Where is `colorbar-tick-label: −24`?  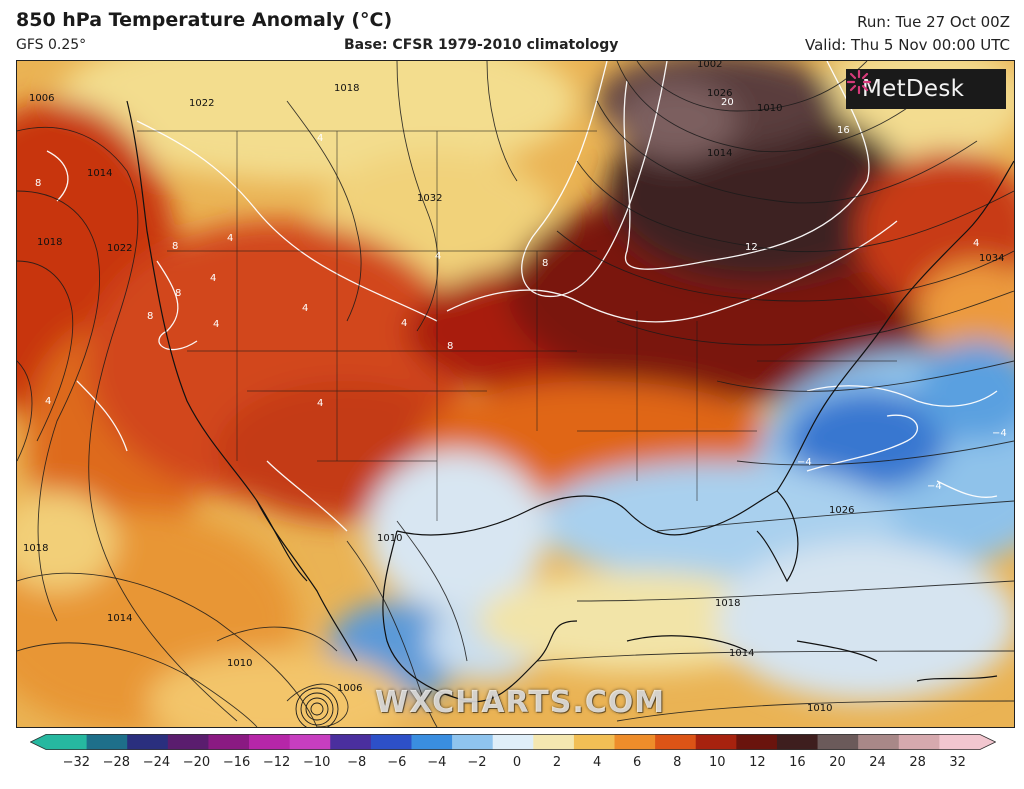
colorbar-tick-label: −24 is located at coordinates (156, 762).